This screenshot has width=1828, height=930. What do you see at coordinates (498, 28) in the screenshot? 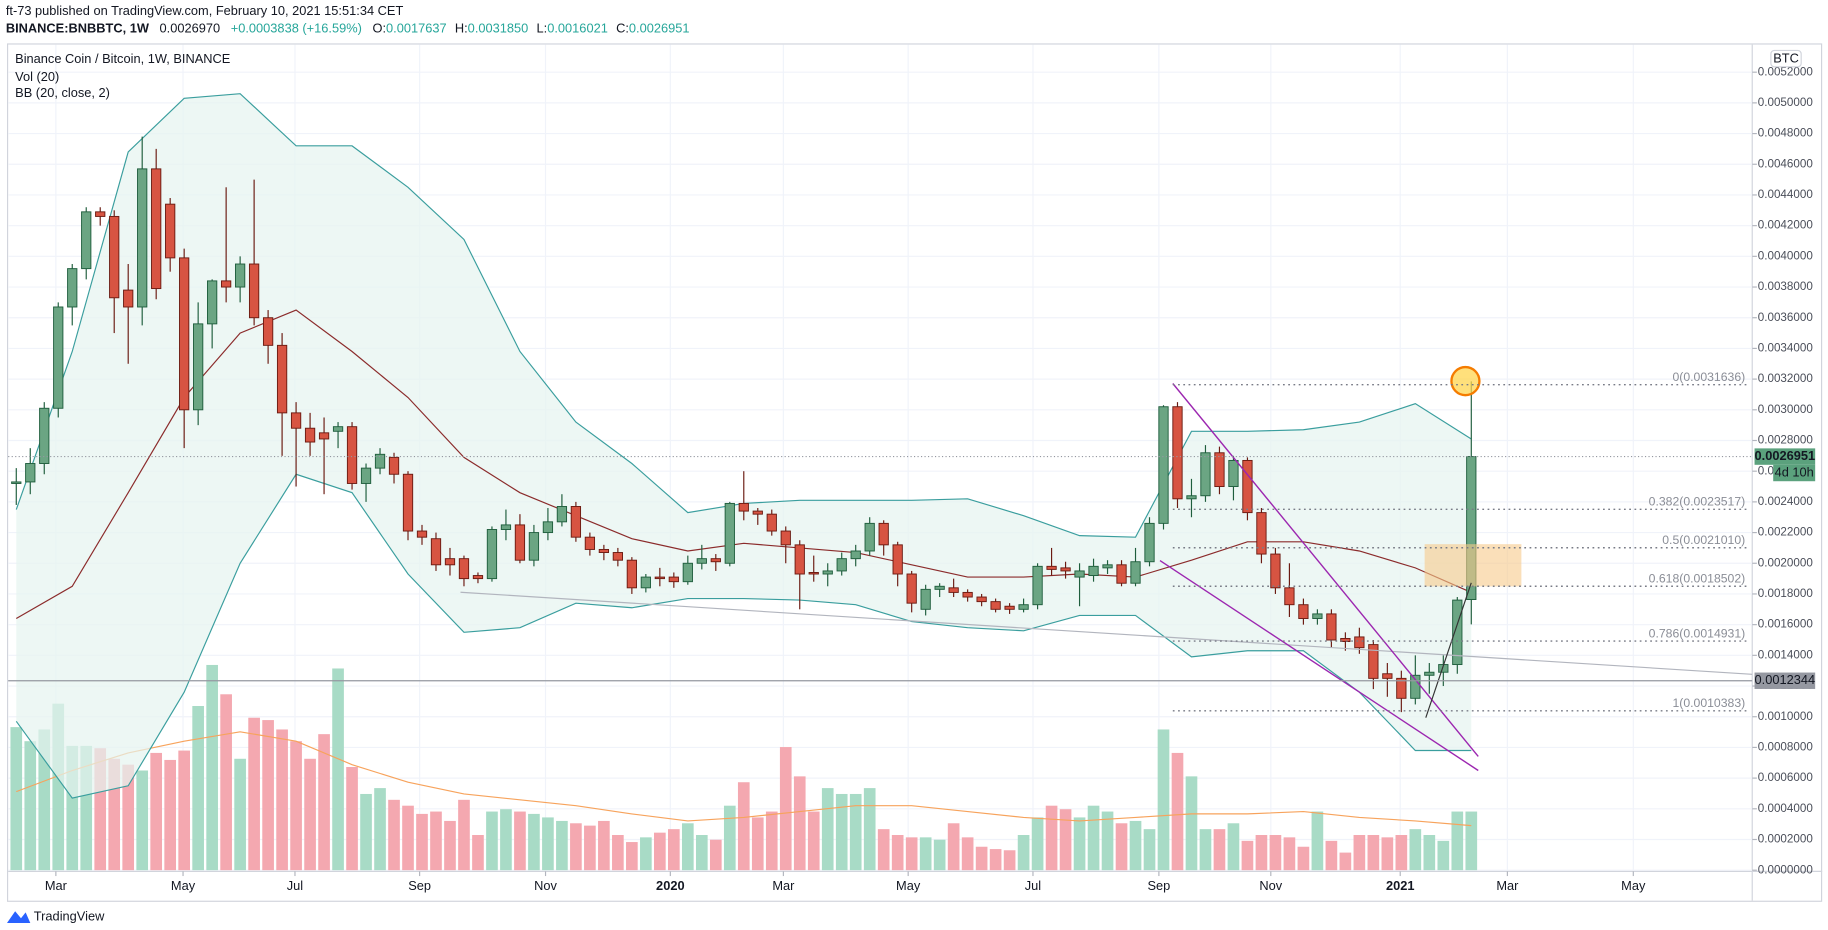
I see `ohlc-value: 0.0031850` at bounding box center [498, 28].